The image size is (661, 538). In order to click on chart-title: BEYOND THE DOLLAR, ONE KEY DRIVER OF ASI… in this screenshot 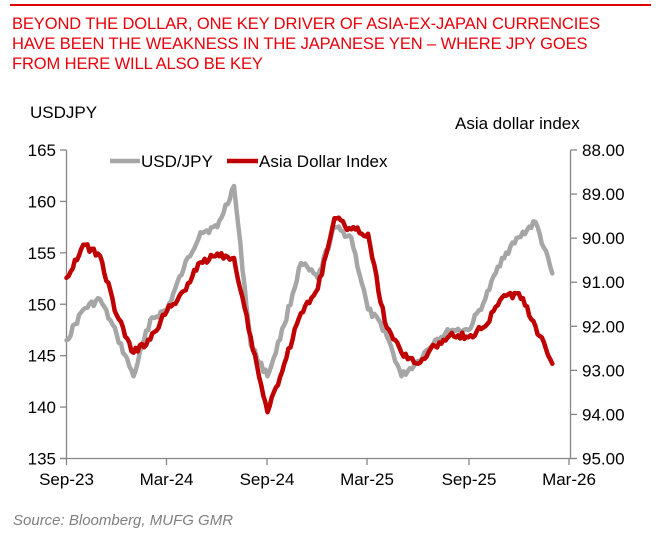, I will do `click(332, 44)`.